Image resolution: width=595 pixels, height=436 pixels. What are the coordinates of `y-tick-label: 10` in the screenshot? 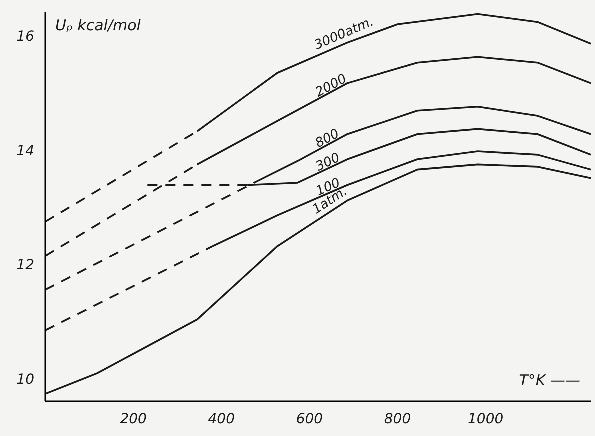 It's located at (25, 380).